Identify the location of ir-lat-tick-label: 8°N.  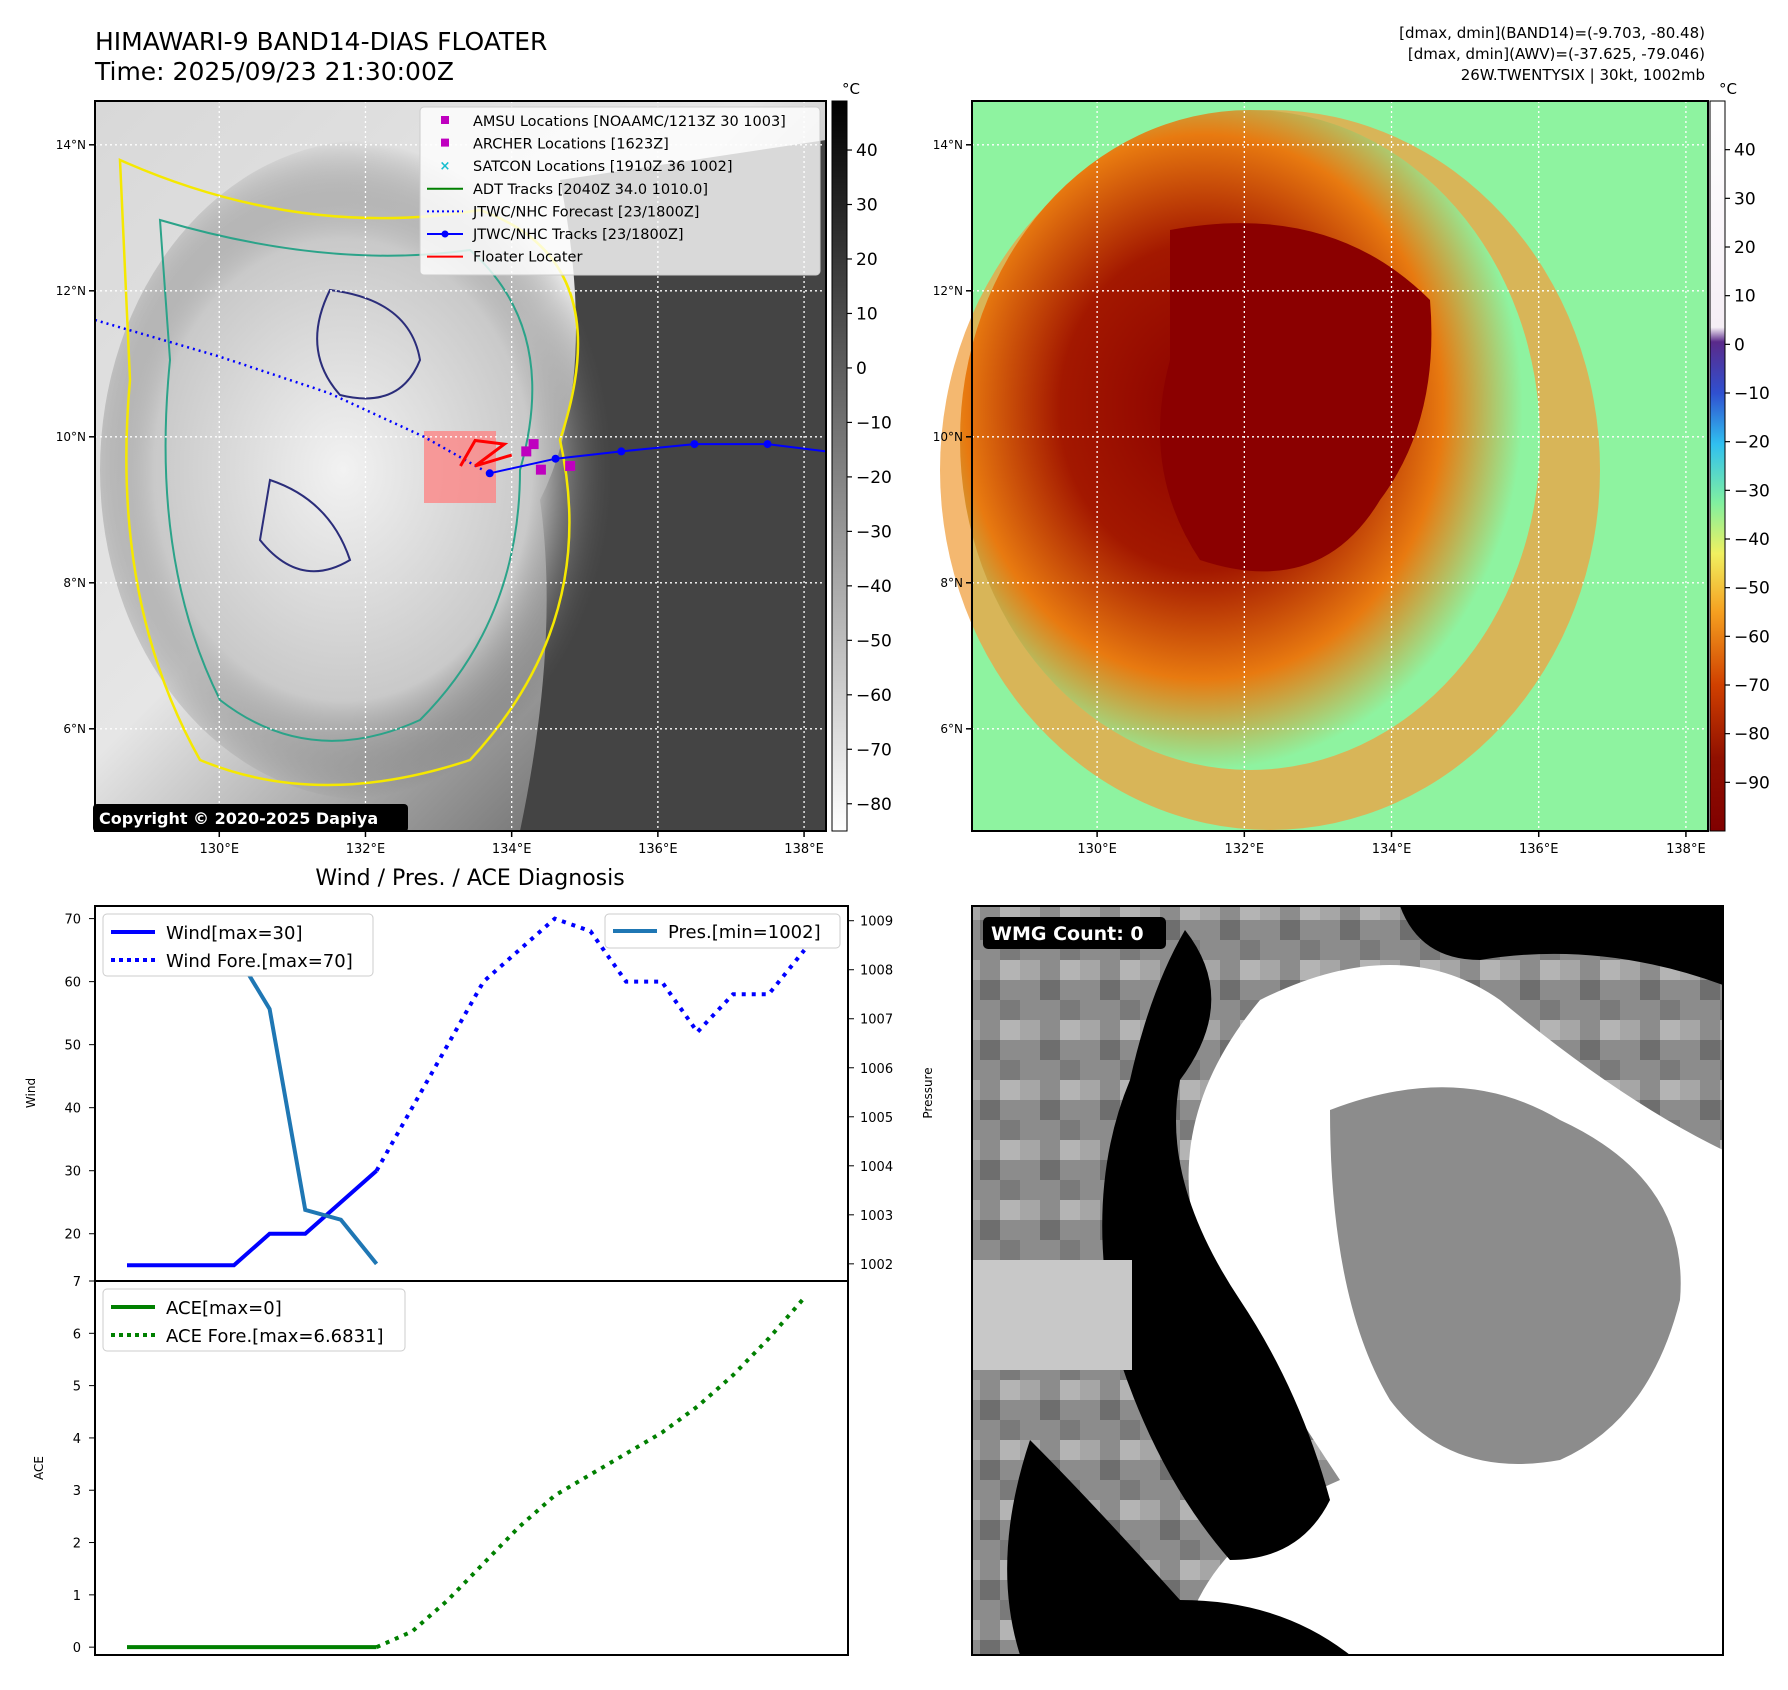
(74, 583).